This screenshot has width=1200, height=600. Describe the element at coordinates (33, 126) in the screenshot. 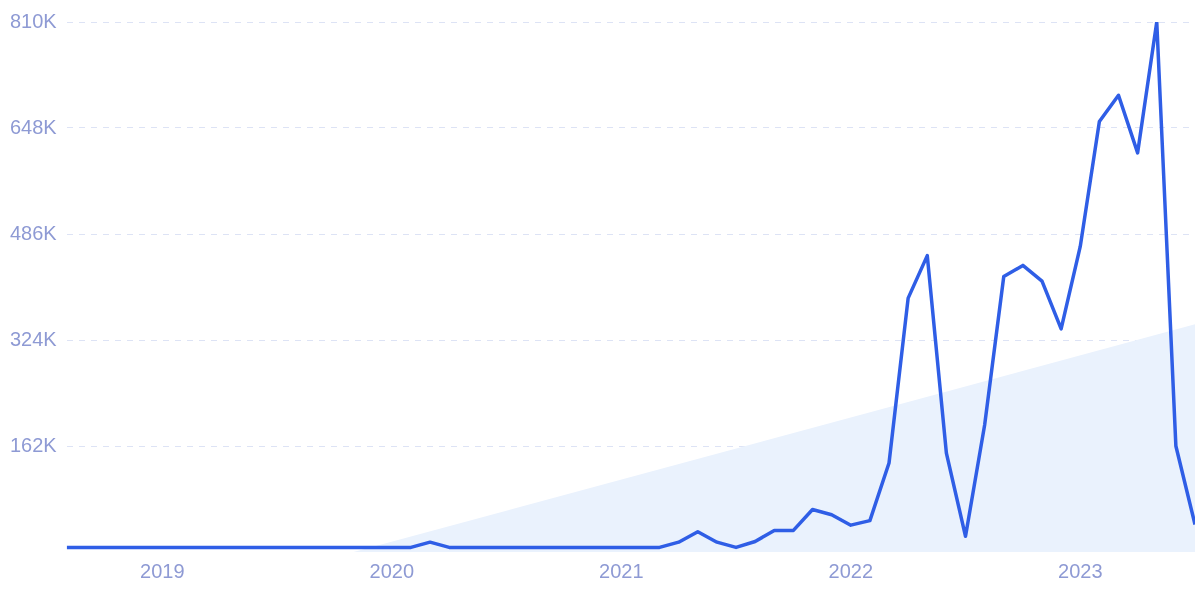

I see `y-tick-label: 648K` at that location.